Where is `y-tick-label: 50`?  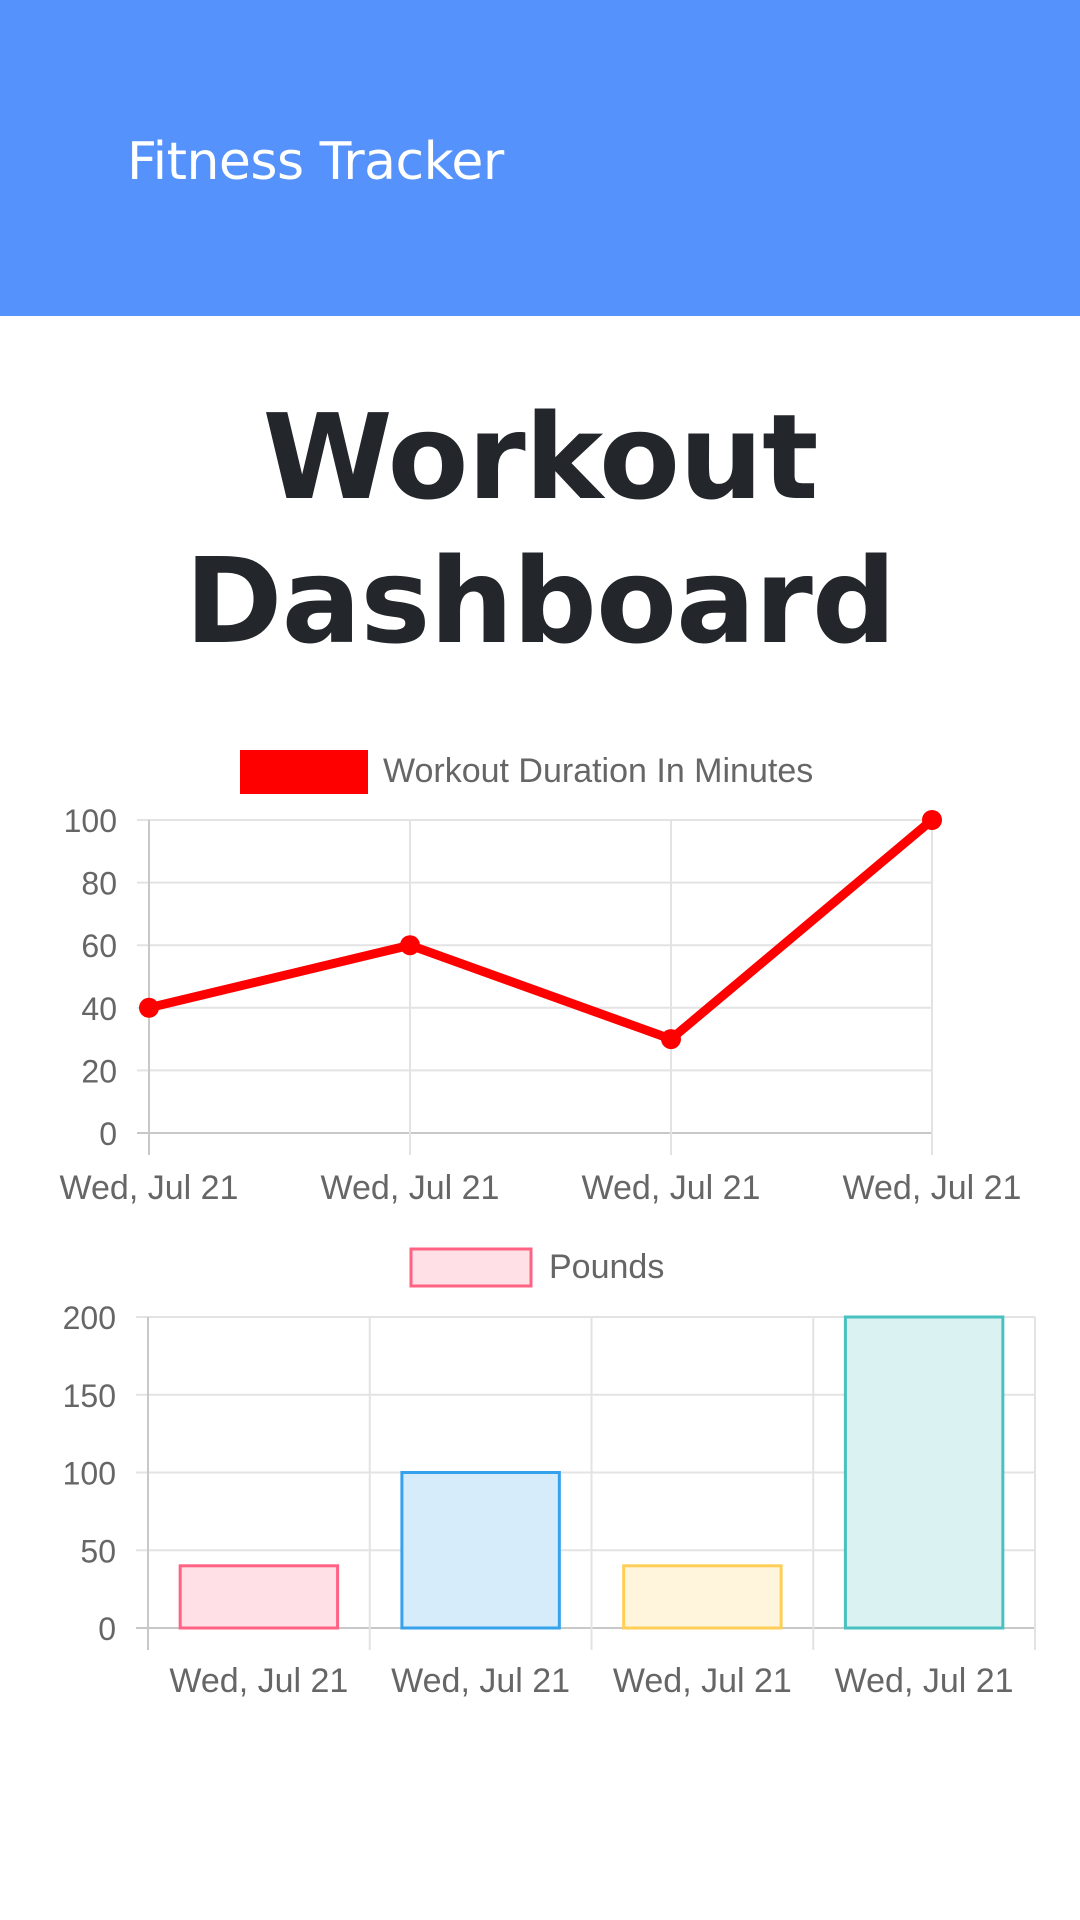 y-tick-label: 50 is located at coordinates (98, 1551).